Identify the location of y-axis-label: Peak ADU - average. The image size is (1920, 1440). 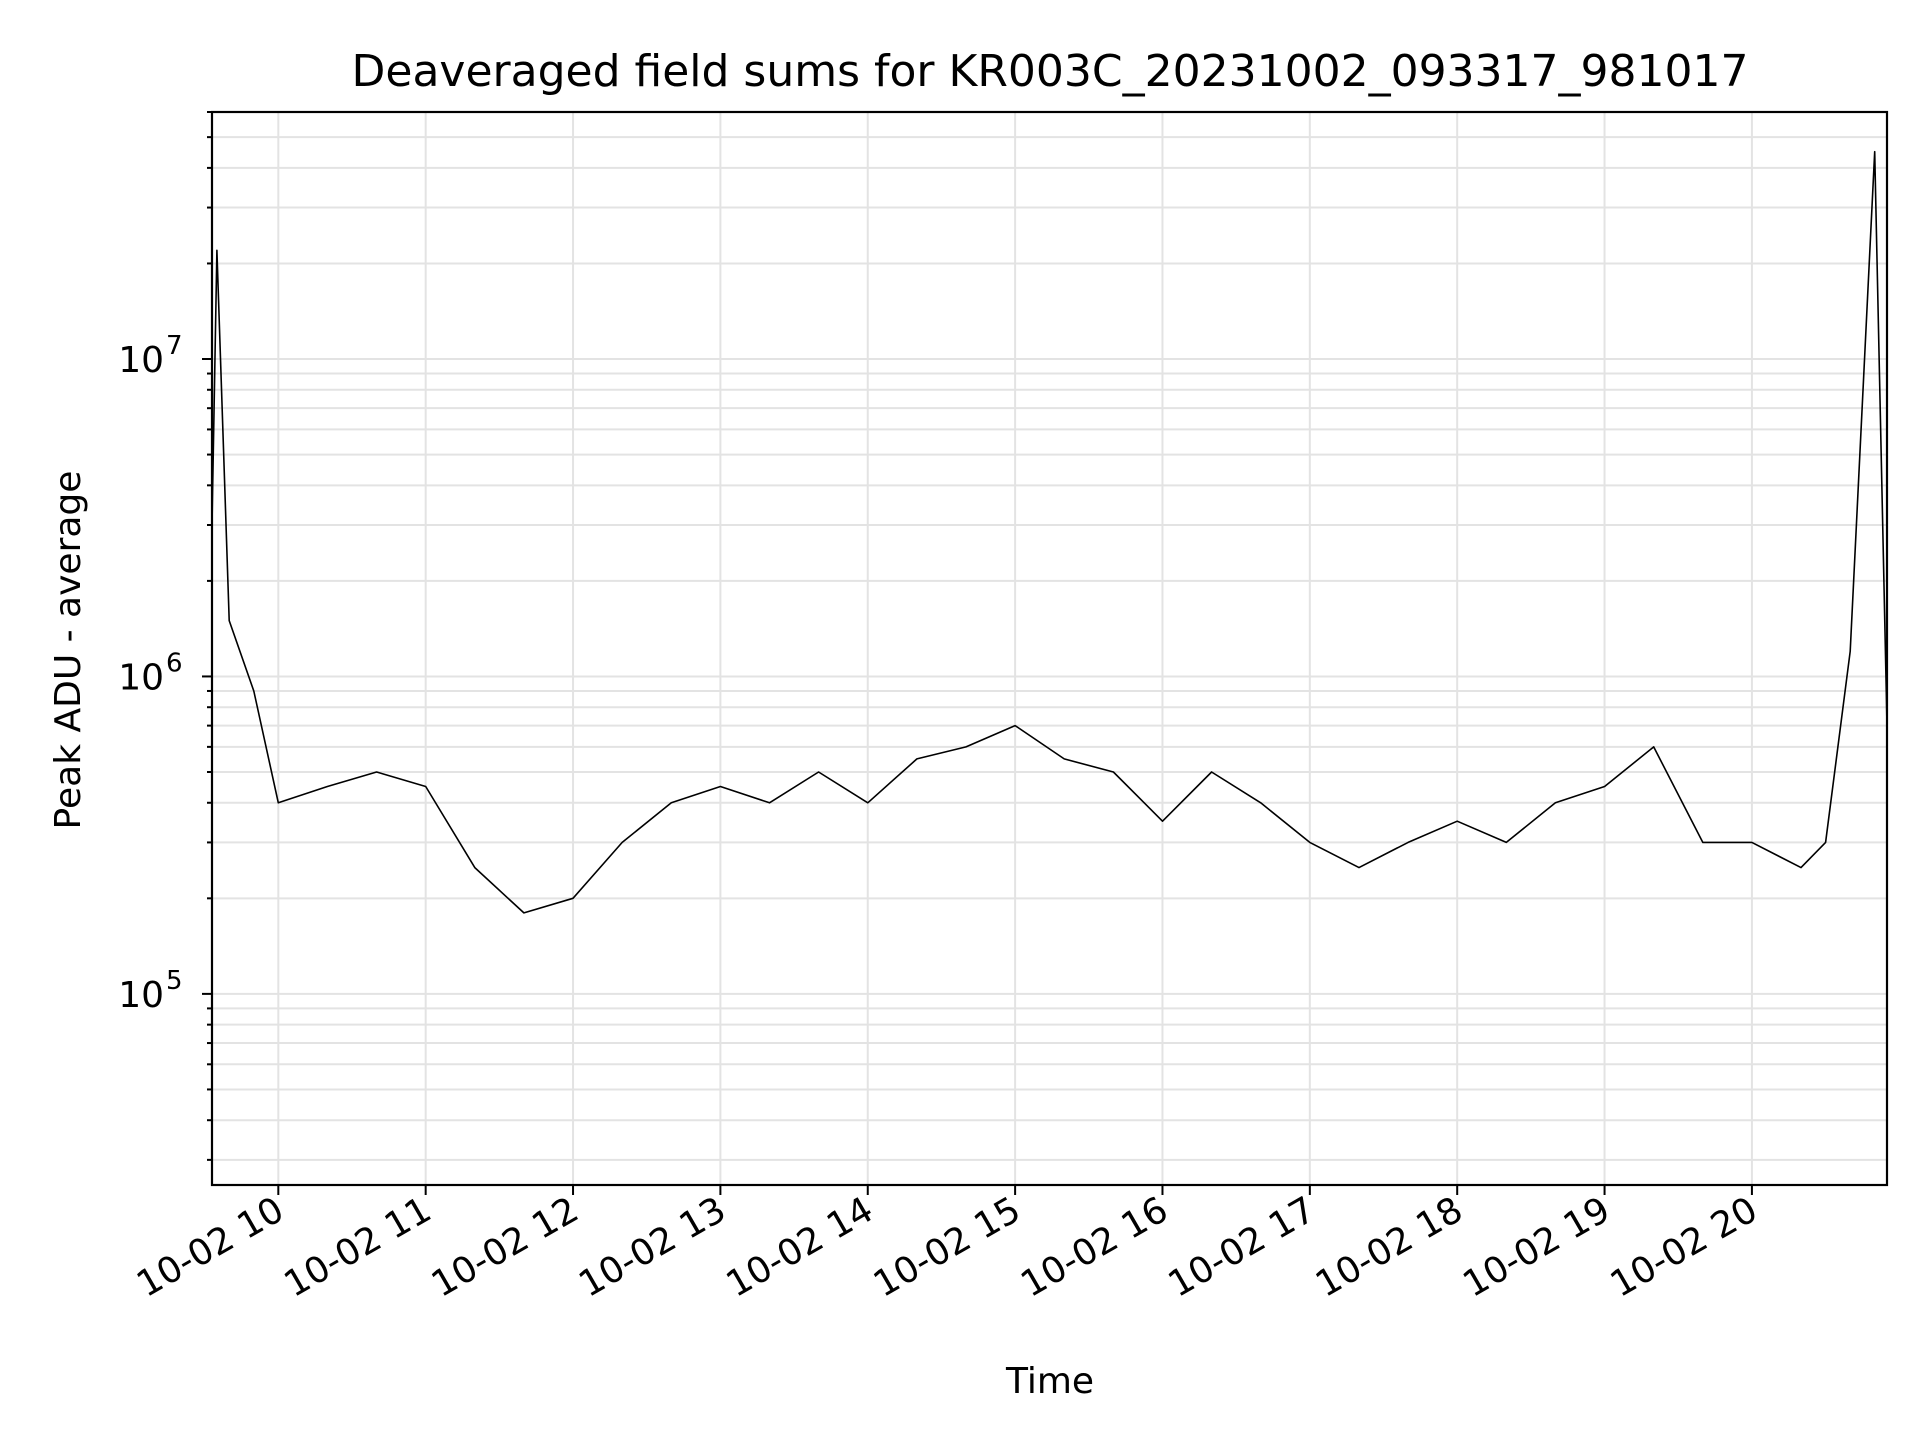
(68, 650).